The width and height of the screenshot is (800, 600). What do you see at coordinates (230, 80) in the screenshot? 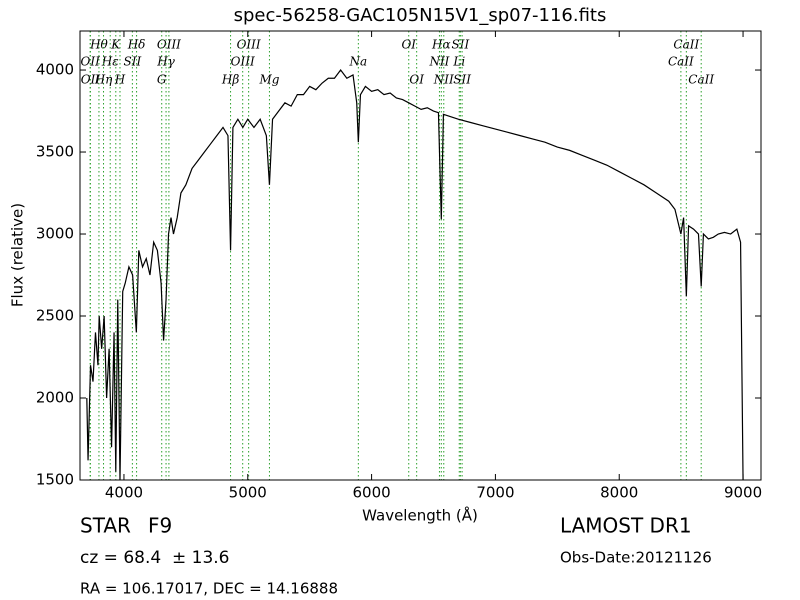
I see `spectral-line-label: Hβ` at bounding box center [230, 80].